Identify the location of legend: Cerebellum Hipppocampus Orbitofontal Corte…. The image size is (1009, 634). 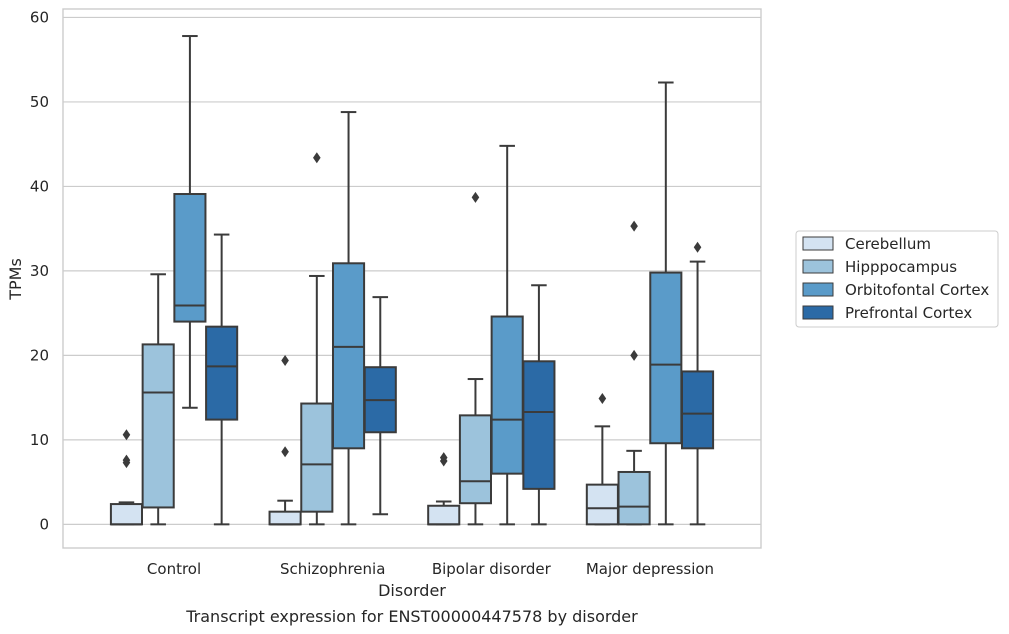
(897, 279).